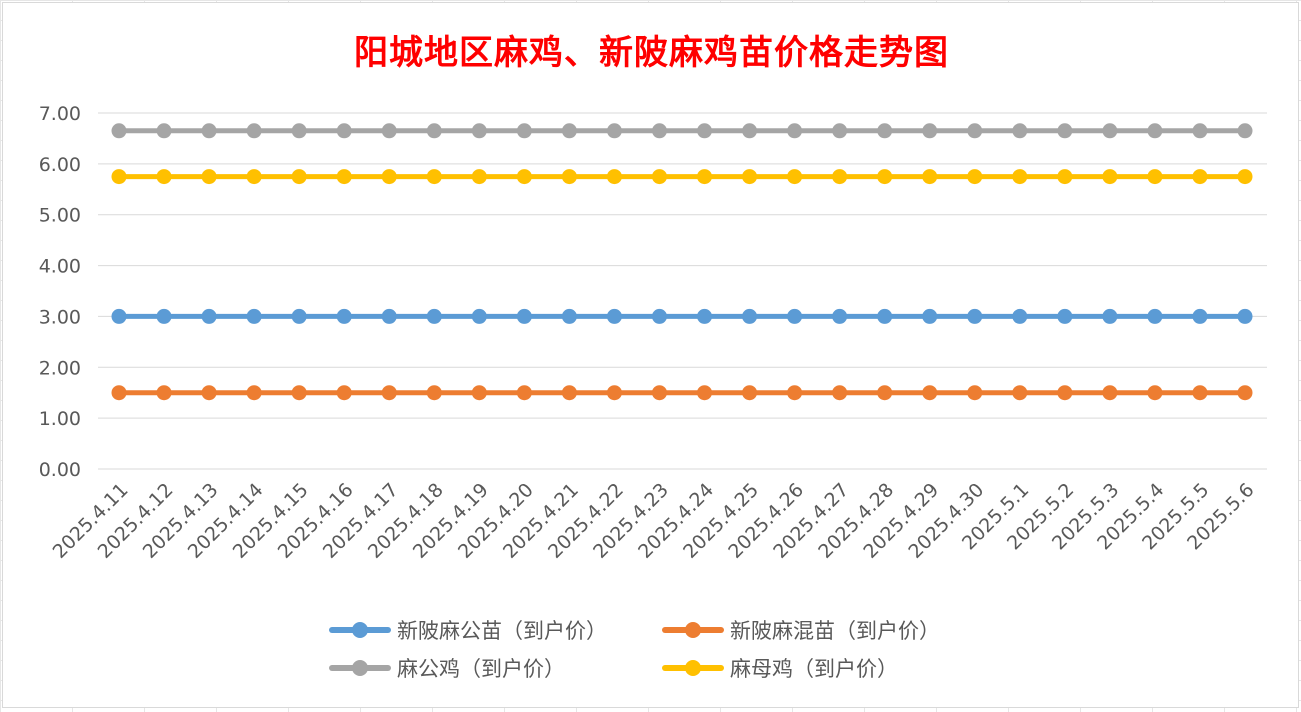  What do you see at coordinates (60, 267) in the screenshot?
I see `y-tick-label: 4.00` at bounding box center [60, 267].